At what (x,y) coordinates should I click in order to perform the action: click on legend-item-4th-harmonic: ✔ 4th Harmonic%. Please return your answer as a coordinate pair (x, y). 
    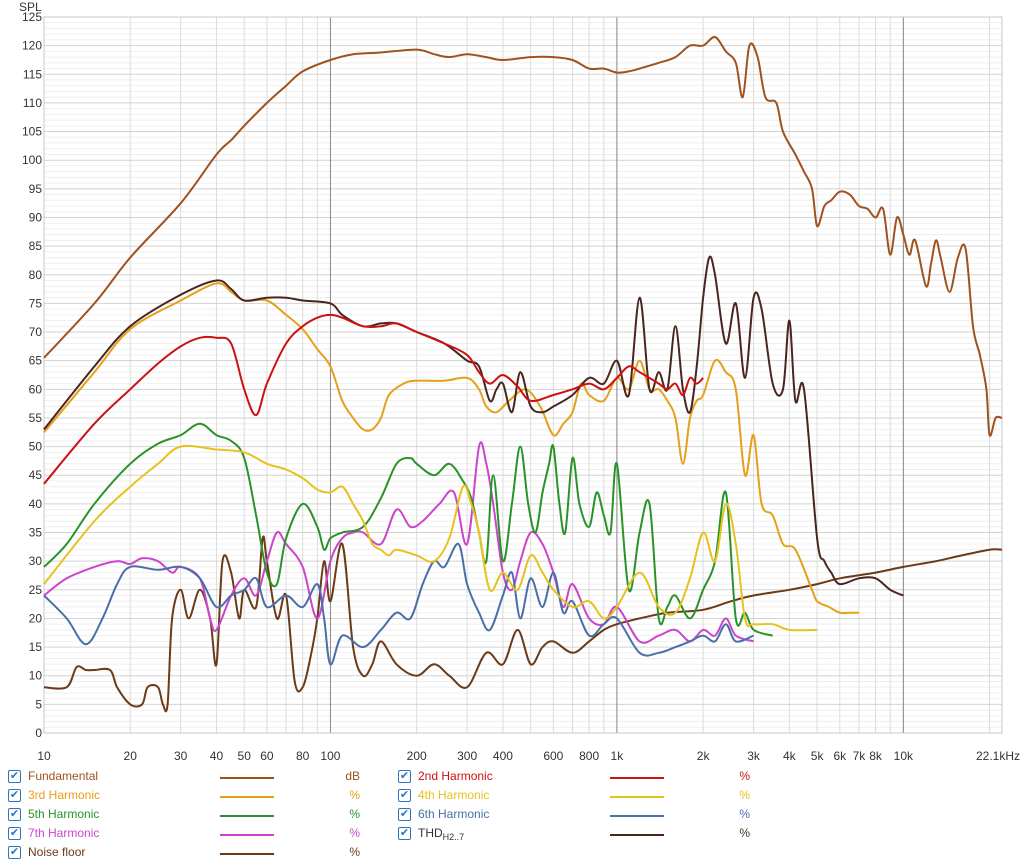
    Looking at the image, I should click on (512, 795).